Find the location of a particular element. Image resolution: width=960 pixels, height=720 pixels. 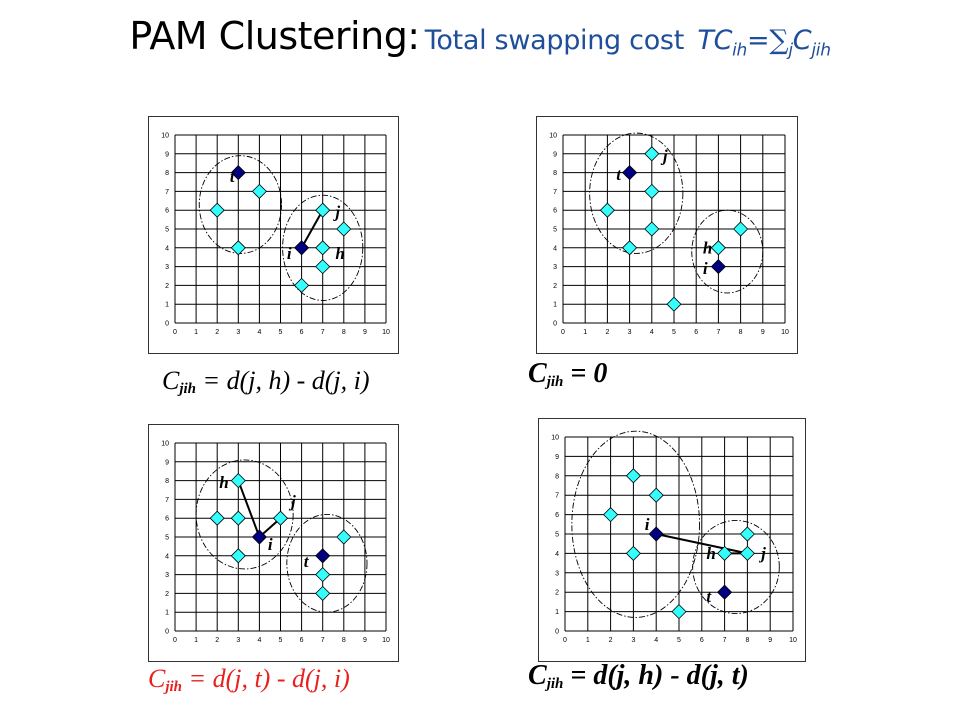

formula-lhs-sub: ih is located at coordinates (740, 50).